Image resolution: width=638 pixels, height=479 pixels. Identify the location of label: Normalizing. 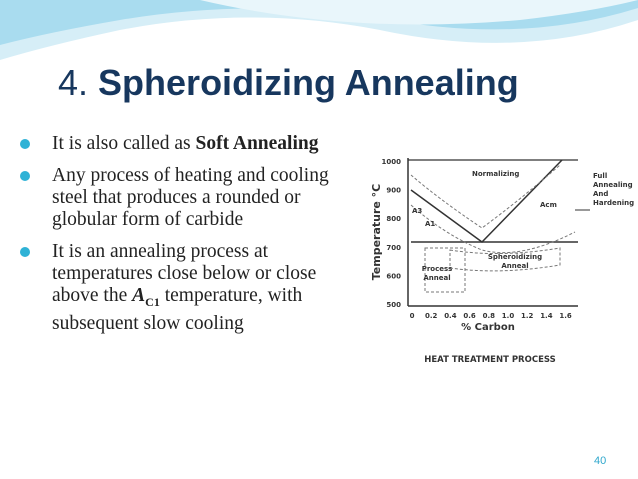
(495, 174).